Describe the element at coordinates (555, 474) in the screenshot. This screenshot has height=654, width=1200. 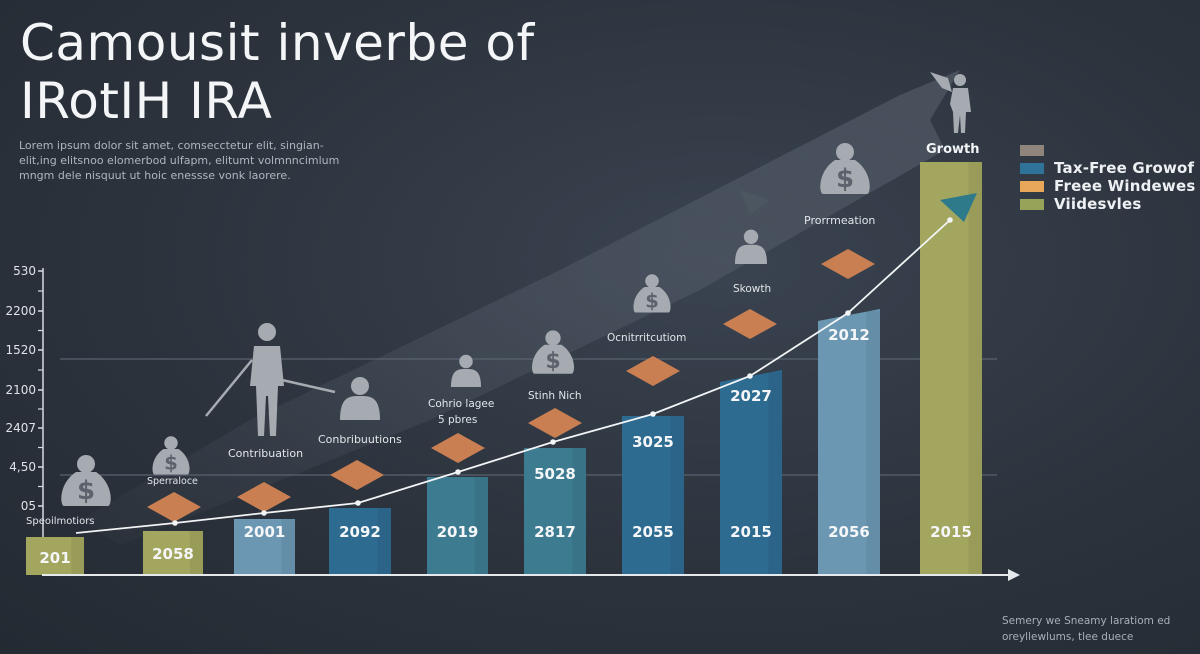
I see `bar-top-label: 5028` at that location.